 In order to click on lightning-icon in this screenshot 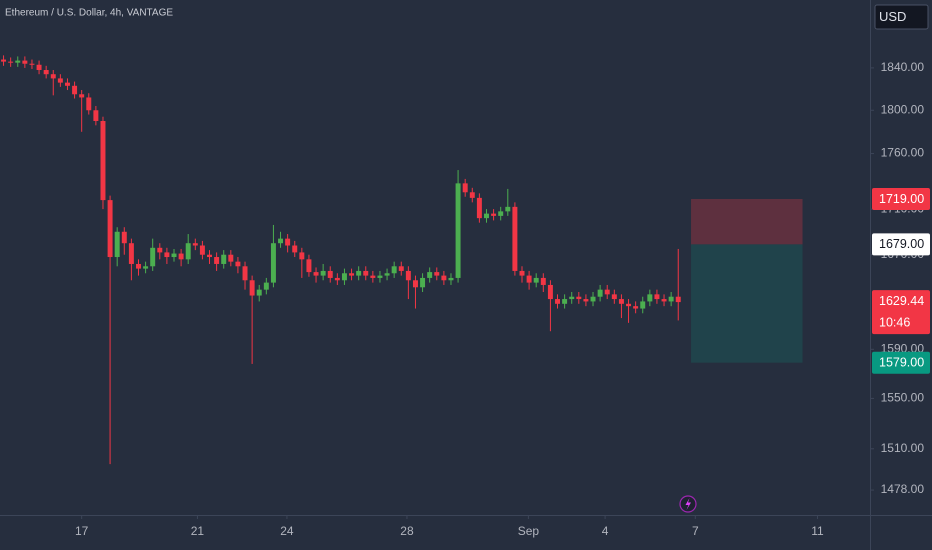, I will do `click(688, 504)`.